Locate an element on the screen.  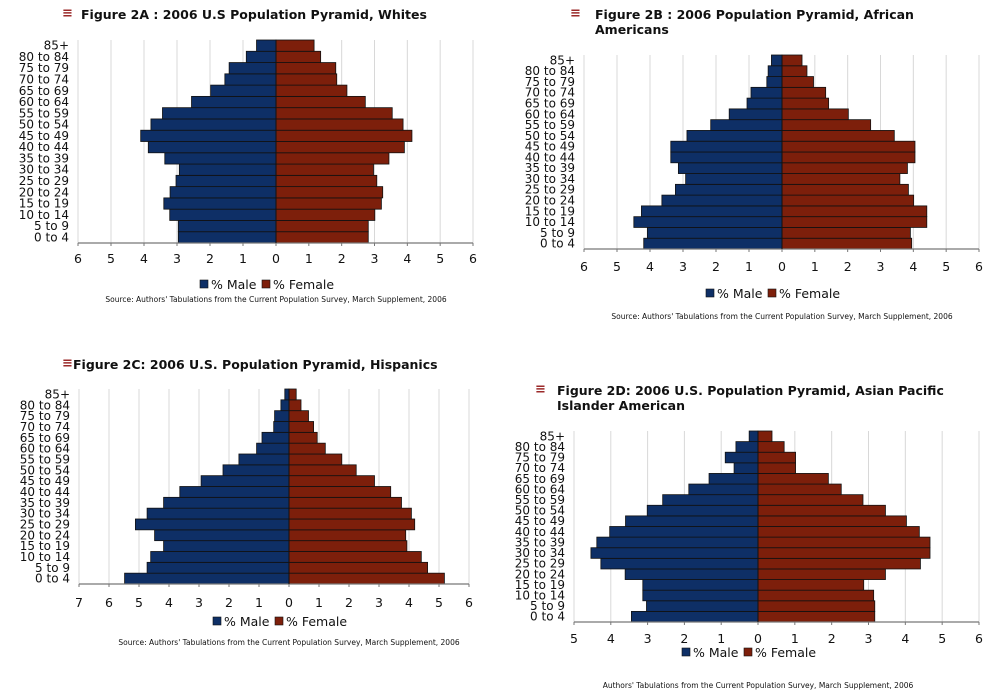
category-label: 50 to 54 is located at coordinates (540, 511).